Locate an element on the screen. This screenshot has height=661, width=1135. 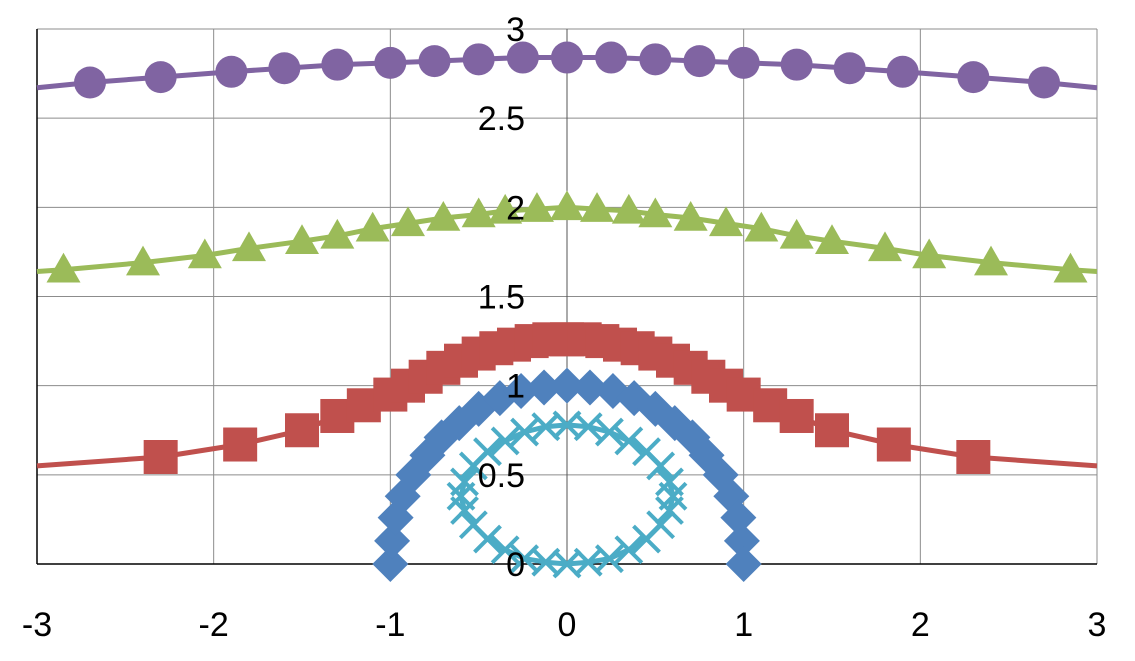
y-tick-label: 2 is located at coordinates (515, 208).